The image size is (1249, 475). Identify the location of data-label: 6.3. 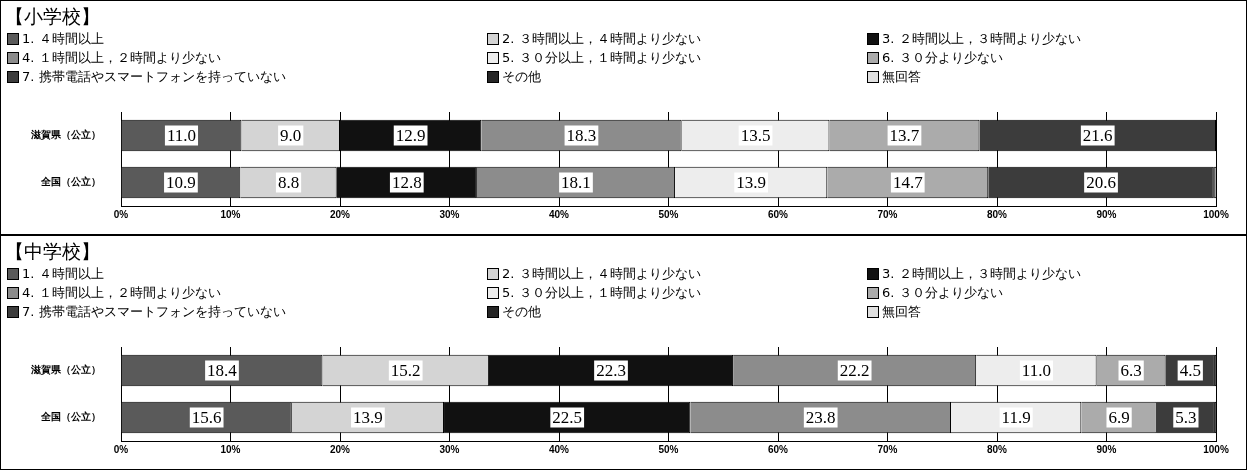
(1131, 370).